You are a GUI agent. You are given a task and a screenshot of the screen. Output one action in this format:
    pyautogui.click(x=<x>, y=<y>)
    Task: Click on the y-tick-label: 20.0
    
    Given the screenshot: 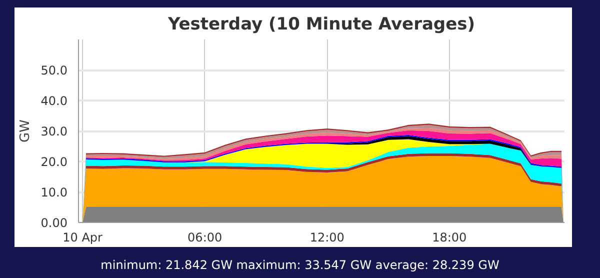 What is the action you would take?
    pyautogui.click(x=54, y=162)
    